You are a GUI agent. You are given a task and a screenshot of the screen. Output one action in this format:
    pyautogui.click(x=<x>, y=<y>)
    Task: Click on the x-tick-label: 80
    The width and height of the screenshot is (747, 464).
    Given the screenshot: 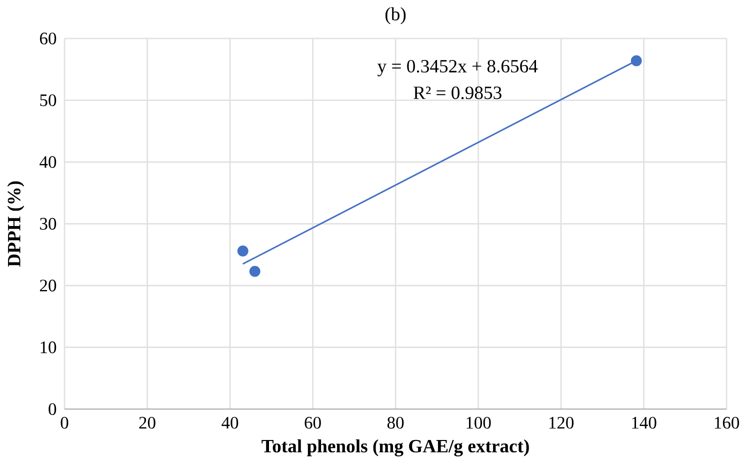 What is the action you would take?
    pyautogui.click(x=395, y=423)
    